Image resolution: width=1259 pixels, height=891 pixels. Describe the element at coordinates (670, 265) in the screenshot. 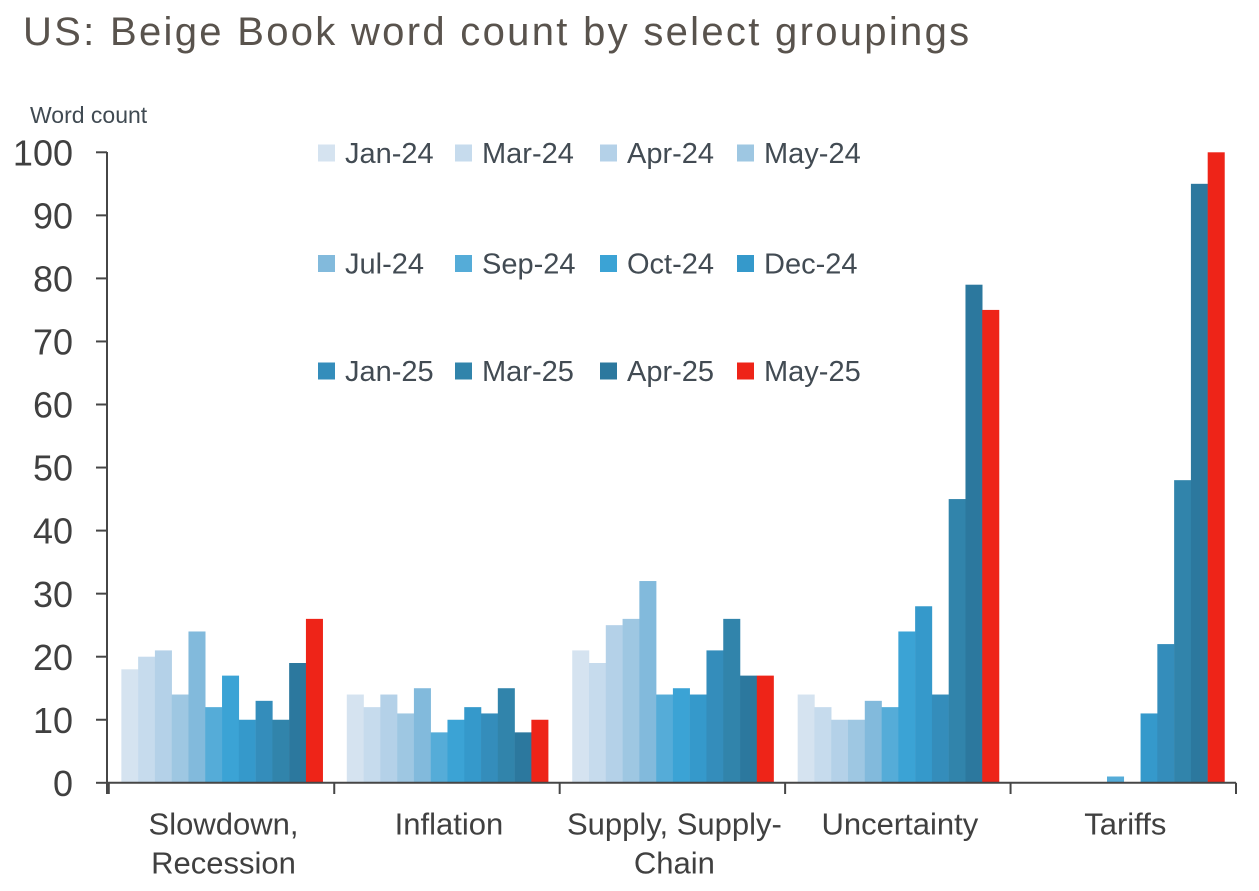

I see `svg-text: Oct-24` at that location.